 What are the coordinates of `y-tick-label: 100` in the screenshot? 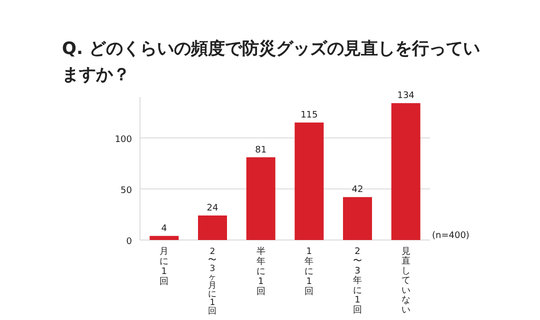 It's located at (123, 139).